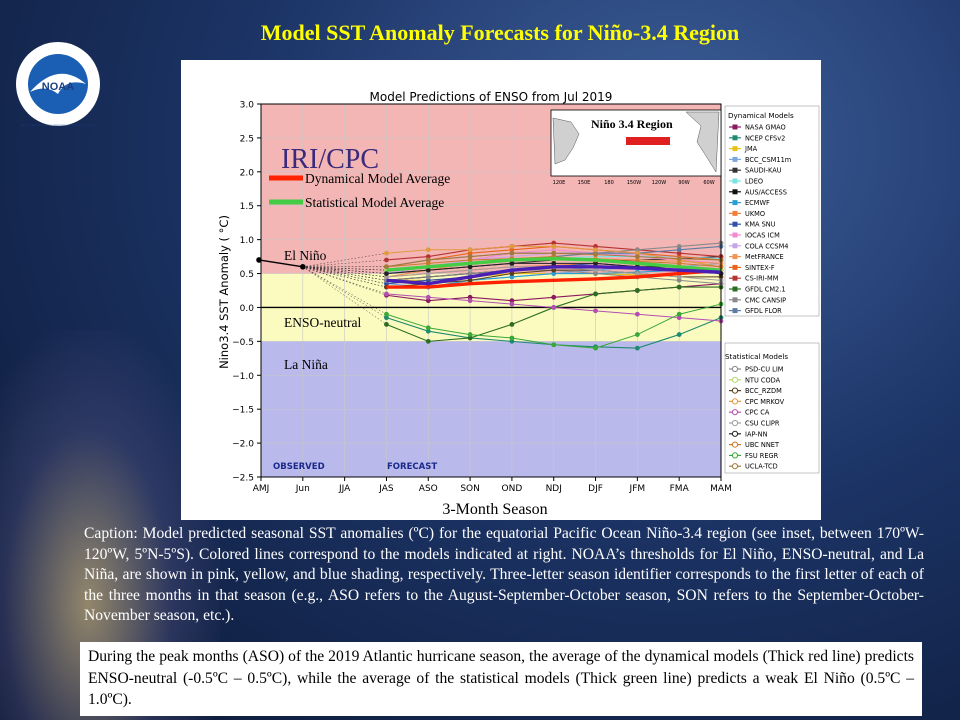 Image resolution: width=960 pixels, height=720 pixels. Describe the element at coordinates (243, 479) in the screenshot. I see `y-tick-label: −2.5` at that location.